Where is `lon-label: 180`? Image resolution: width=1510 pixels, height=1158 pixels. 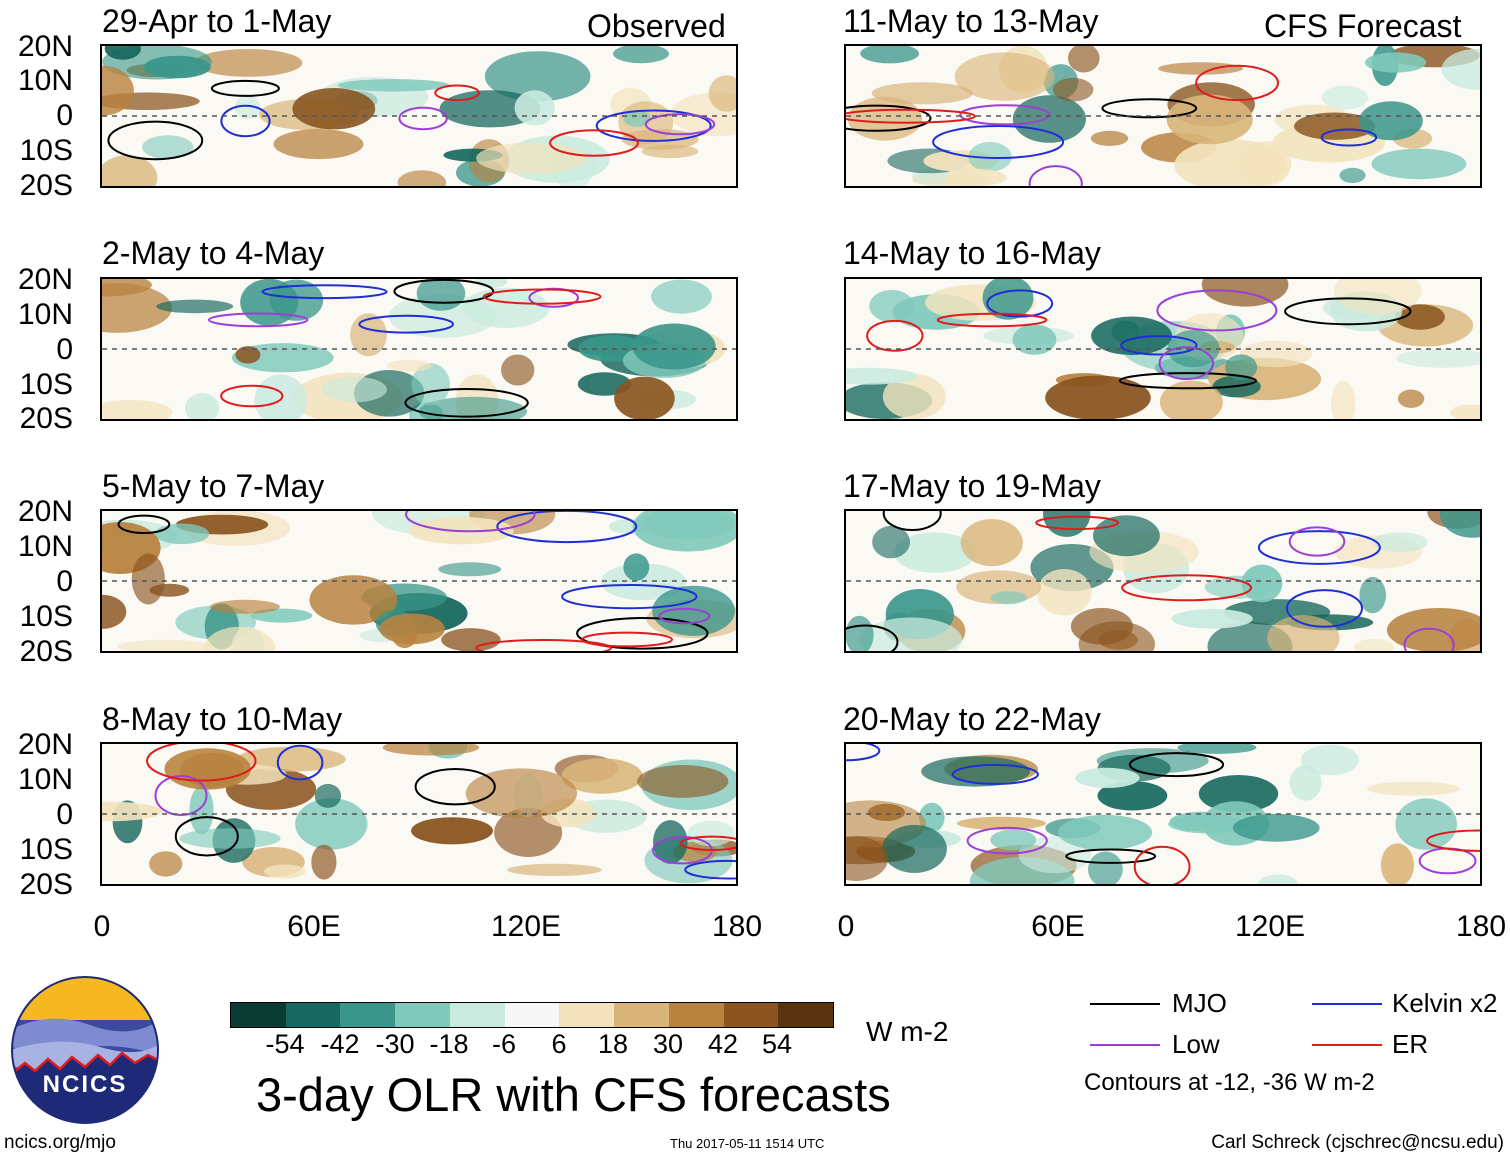
lon-label: 180 is located at coordinates (1481, 926).